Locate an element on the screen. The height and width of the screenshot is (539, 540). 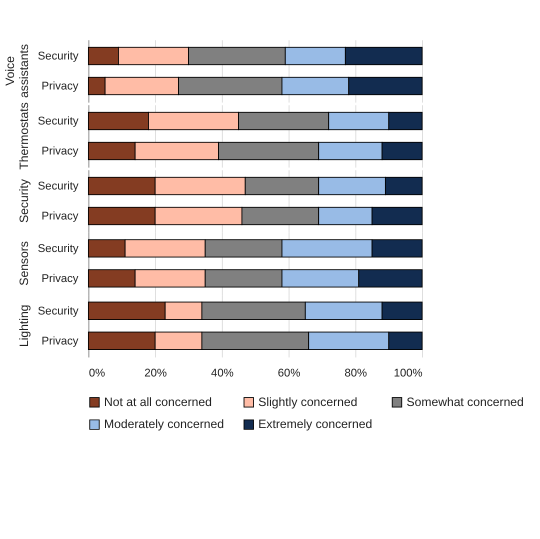
x-tick-label: 40% is located at coordinates (222, 374).